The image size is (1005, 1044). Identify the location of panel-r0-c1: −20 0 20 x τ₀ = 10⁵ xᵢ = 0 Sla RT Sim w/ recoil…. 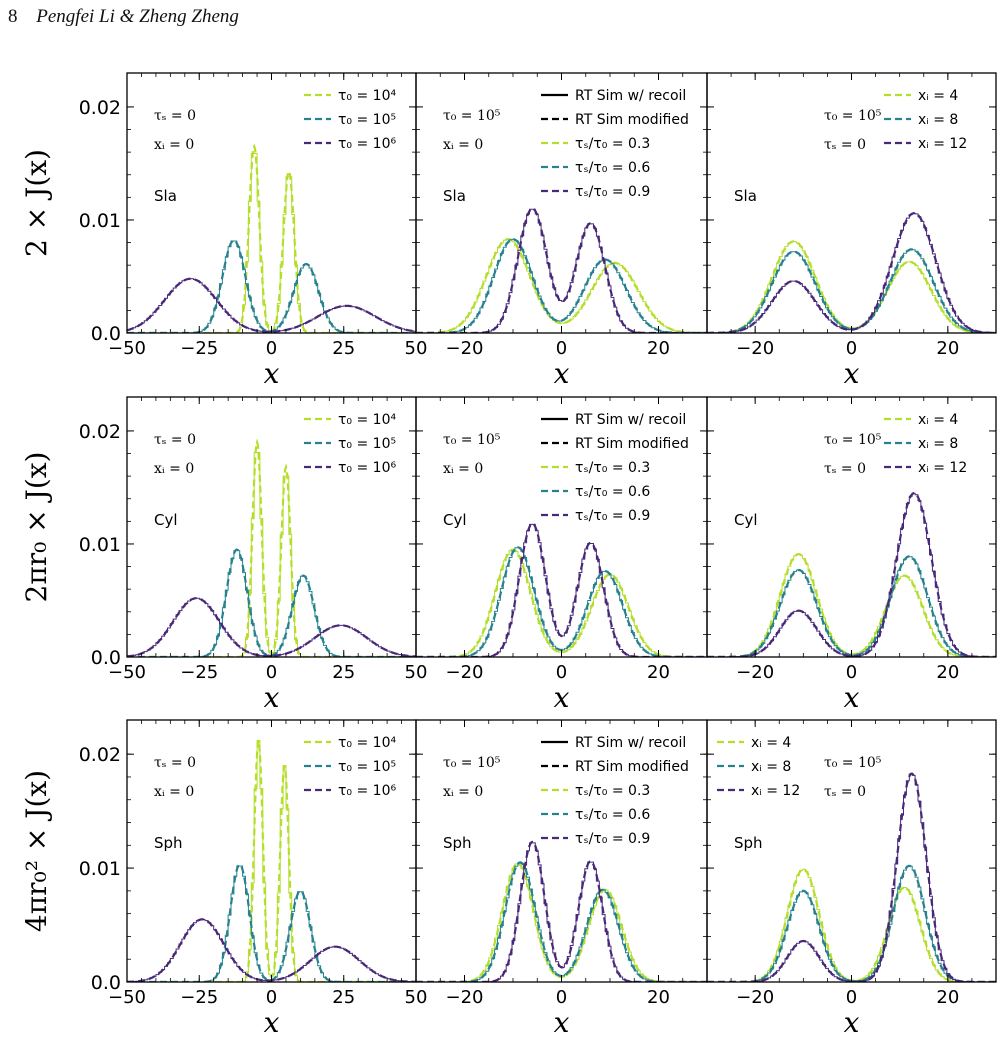
(561, 231).